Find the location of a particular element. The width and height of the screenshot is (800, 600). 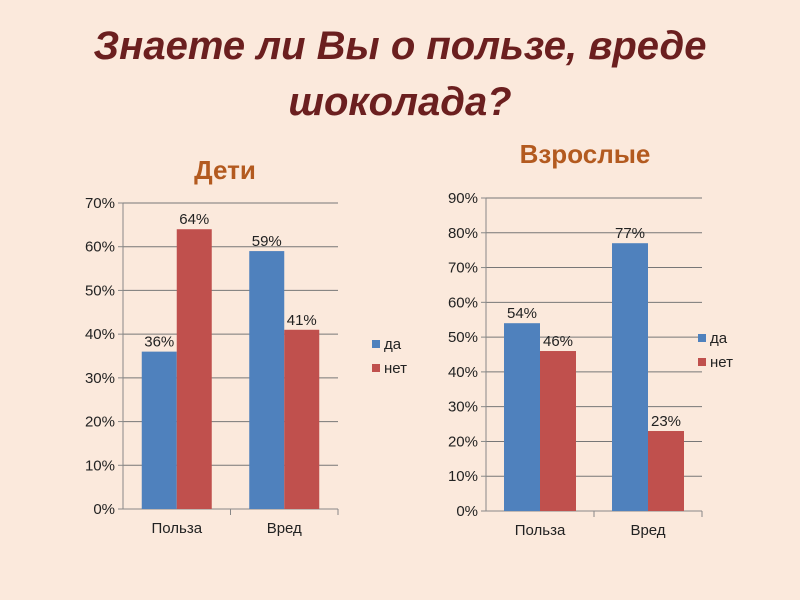

y-tick-label: 80% is located at coordinates (463, 233).